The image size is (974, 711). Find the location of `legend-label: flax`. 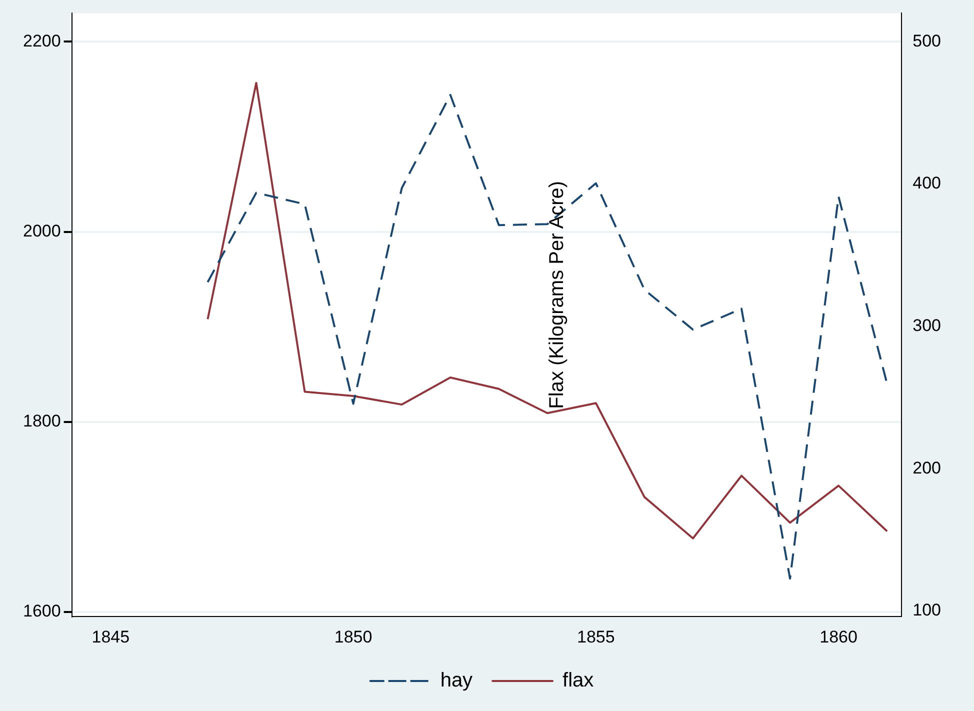

legend-label: flax is located at coordinates (578, 681).